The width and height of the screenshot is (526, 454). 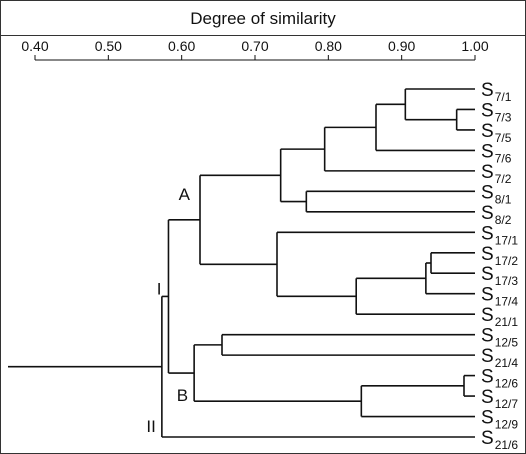 What do you see at coordinates (499, 297) in the screenshot?
I see `leaf-label: S17/4` at bounding box center [499, 297].